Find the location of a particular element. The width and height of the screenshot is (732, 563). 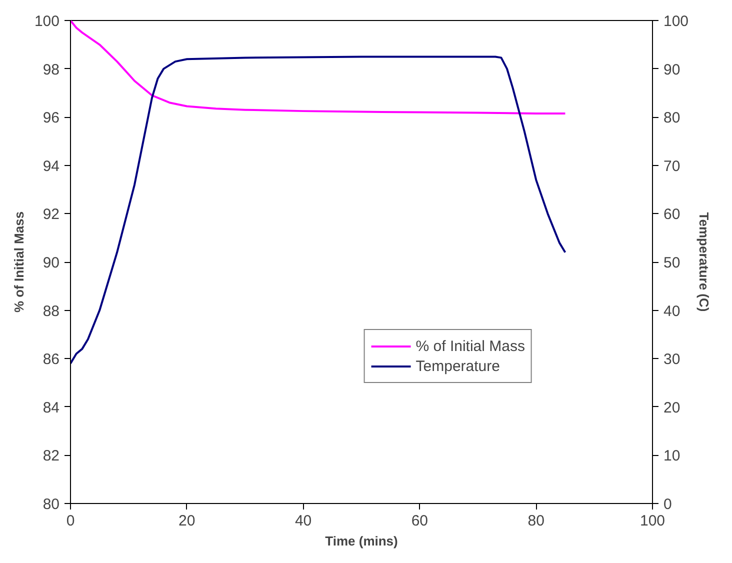

y-axis-title: % of Initial Mass is located at coordinates (18, 262).